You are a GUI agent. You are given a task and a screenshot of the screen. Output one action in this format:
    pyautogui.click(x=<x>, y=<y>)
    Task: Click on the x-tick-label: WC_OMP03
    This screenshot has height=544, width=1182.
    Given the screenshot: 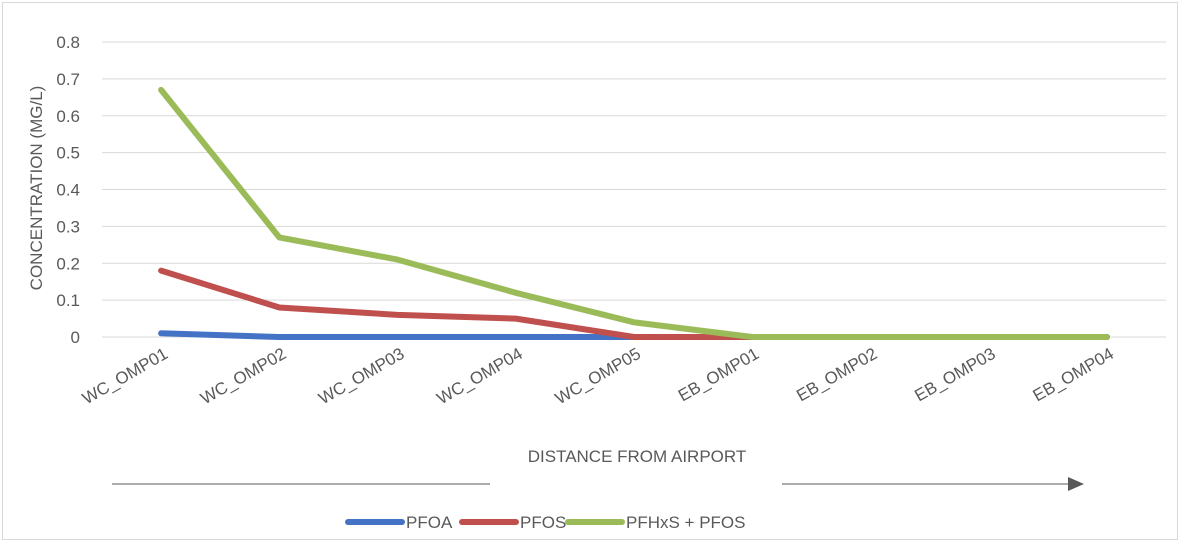 What is the action you would take?
    pyautogui.click(x=361, y=376)
    